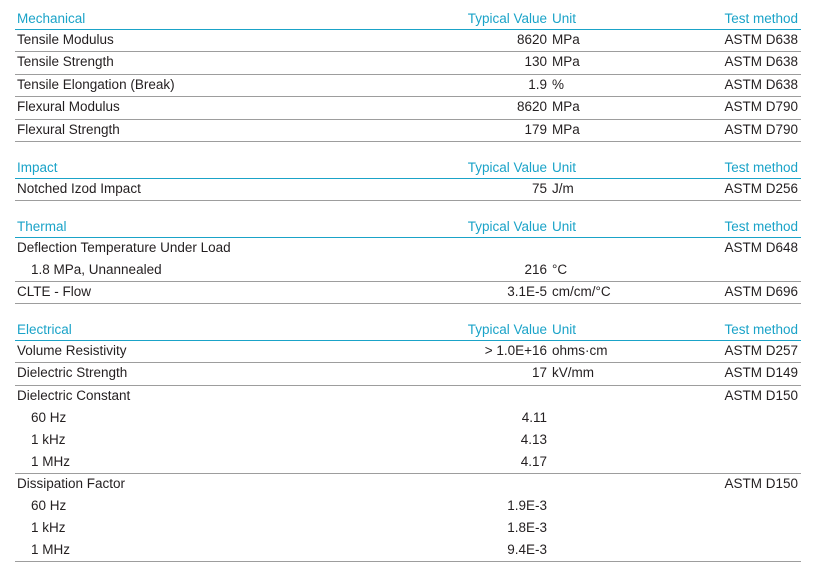  What do you see at coordinates (761, 188) in the screenshot?
I see `test-method: ASTM D256` at bounding box center [761, 188].